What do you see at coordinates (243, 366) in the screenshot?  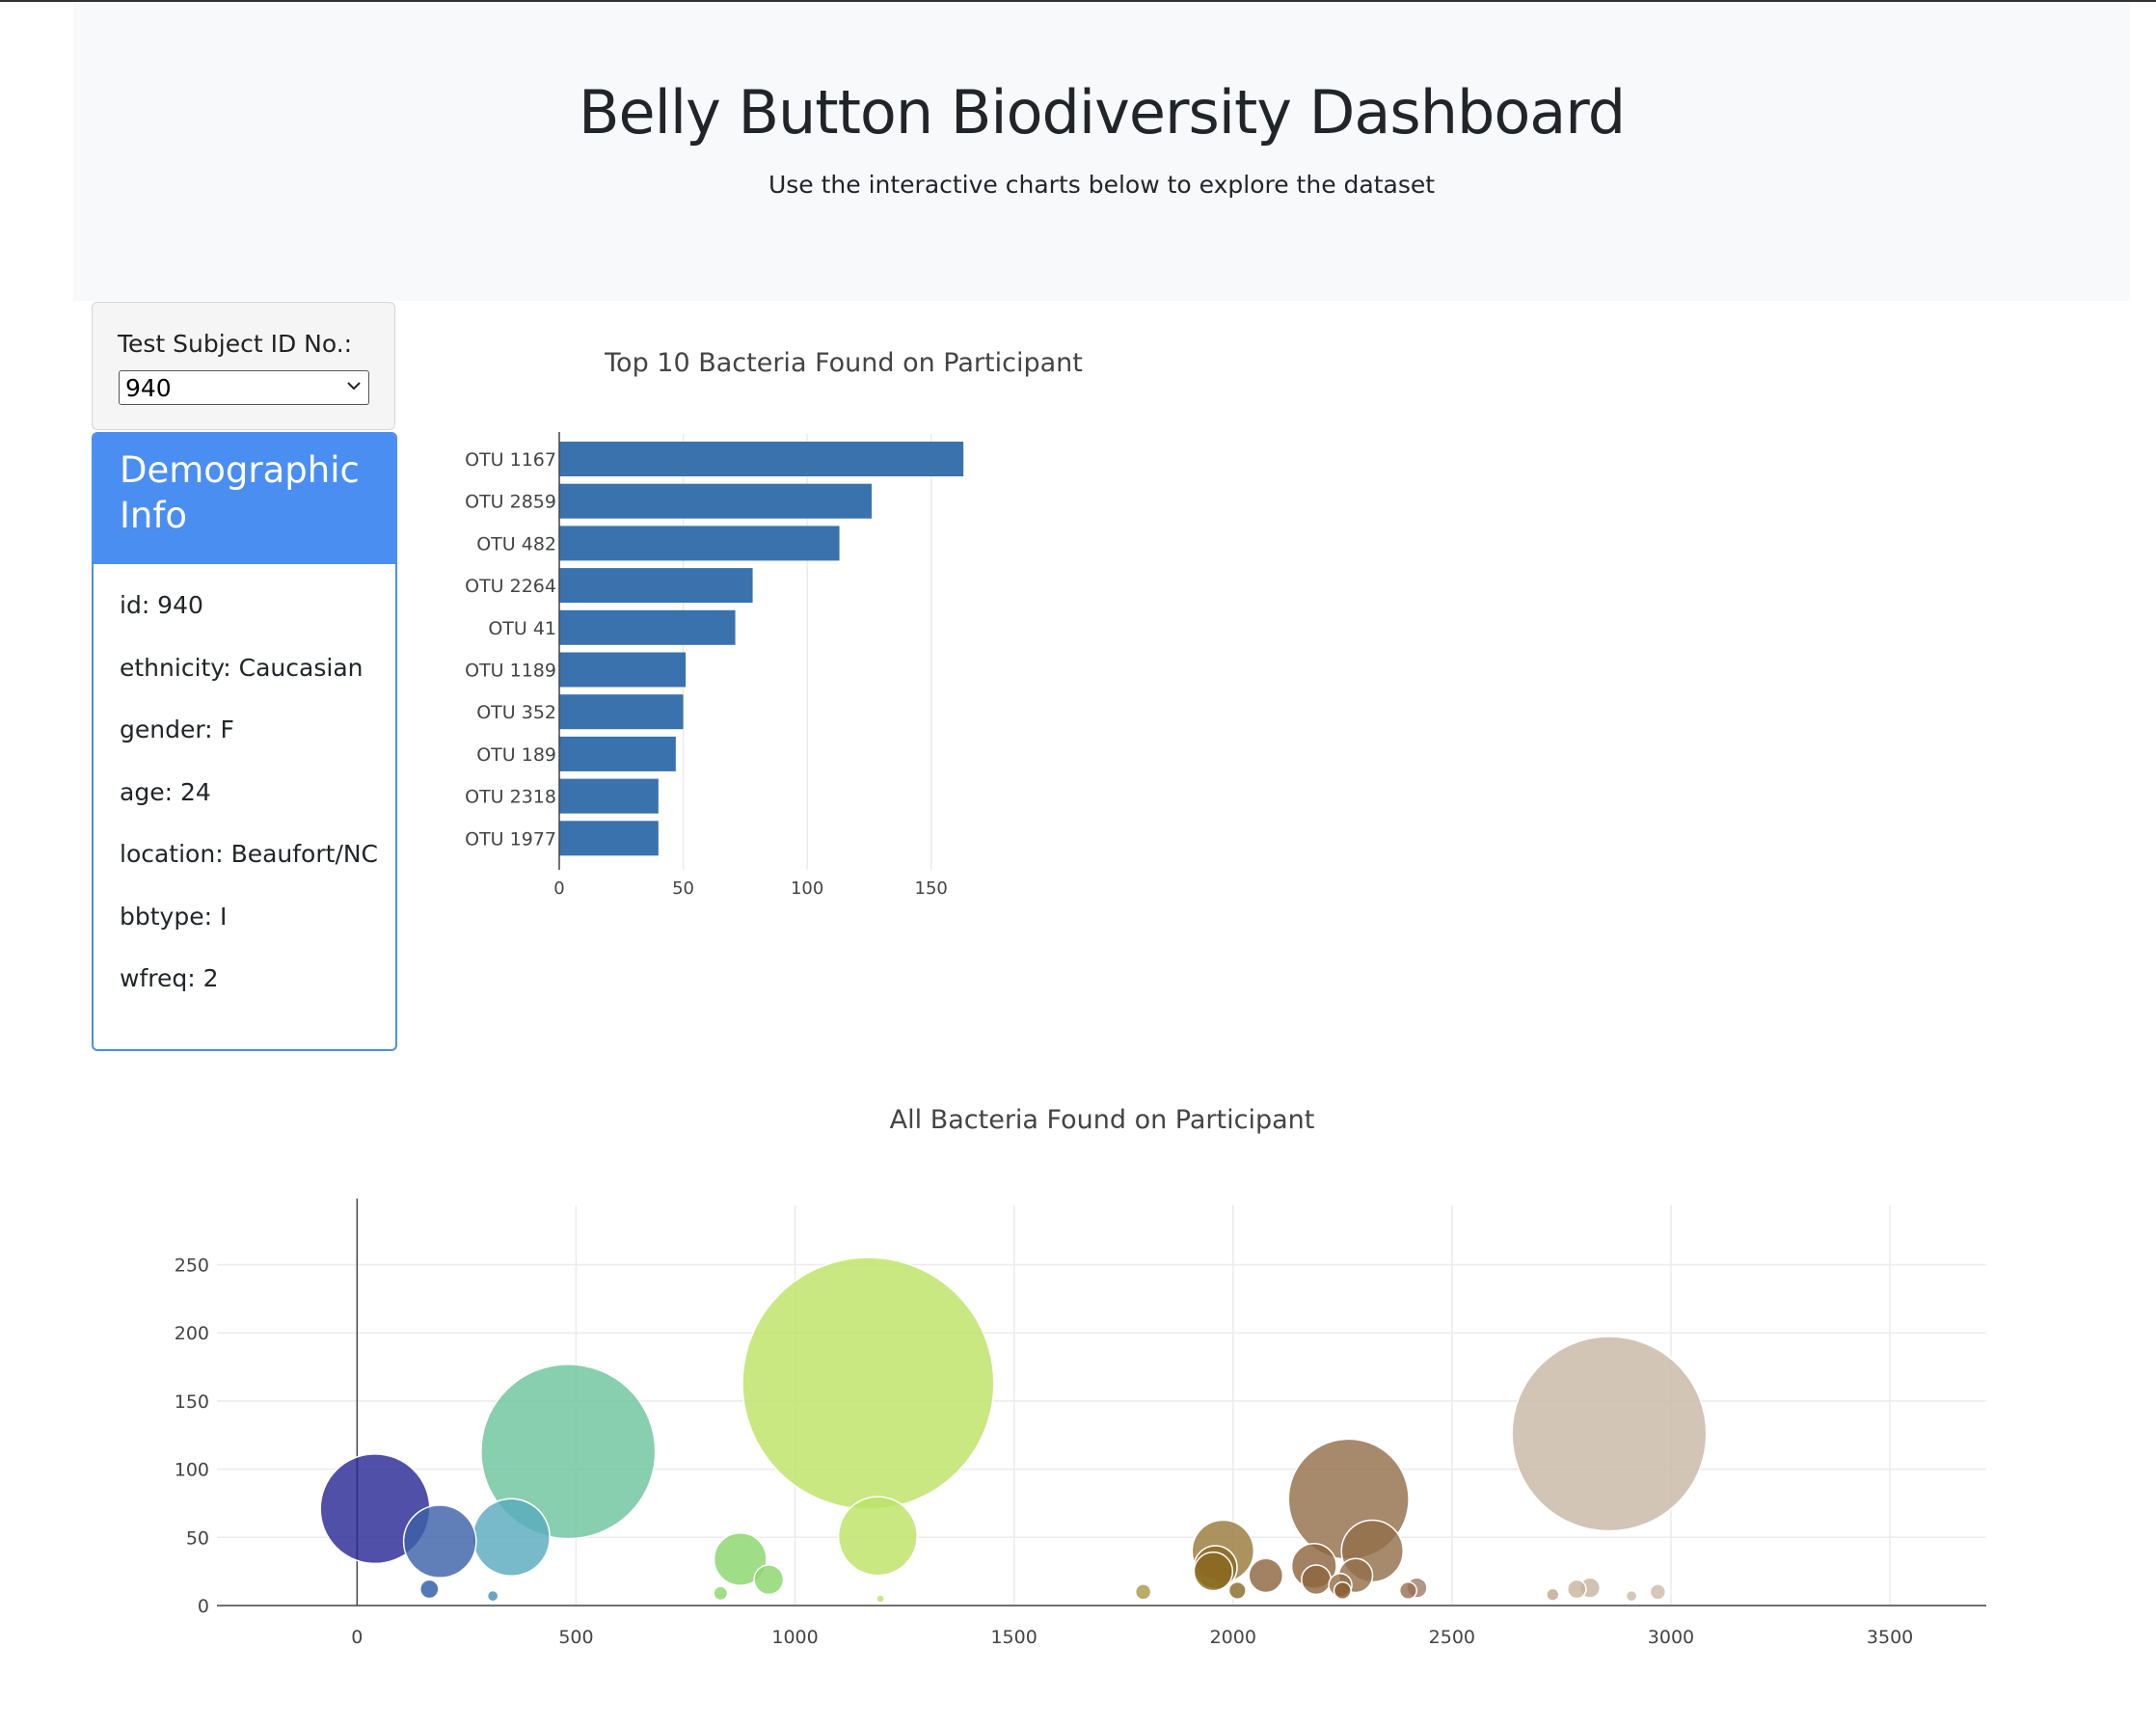 I see `subject-selector-panel: Test Subject ID No.: 940` at bounding box center [243, 366].